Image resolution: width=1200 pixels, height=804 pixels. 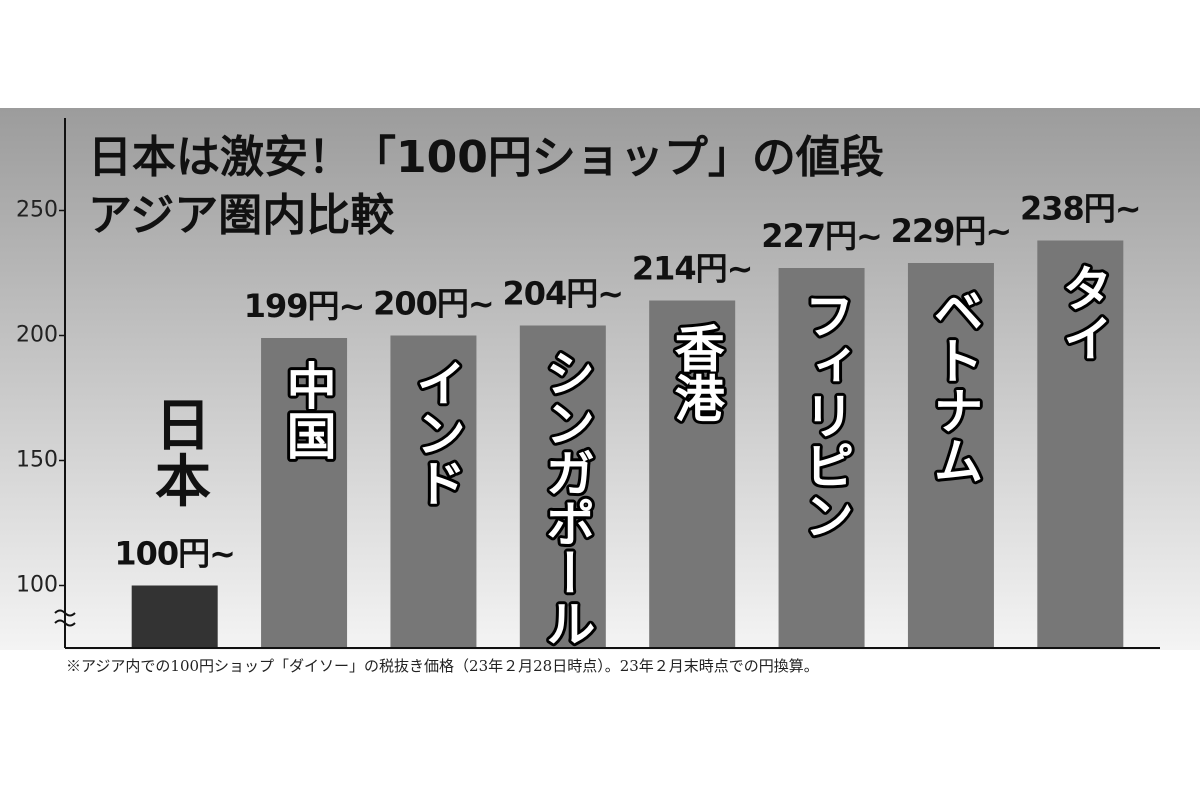 I want to click on value-label: 199円~, so click(x=304, y=306).